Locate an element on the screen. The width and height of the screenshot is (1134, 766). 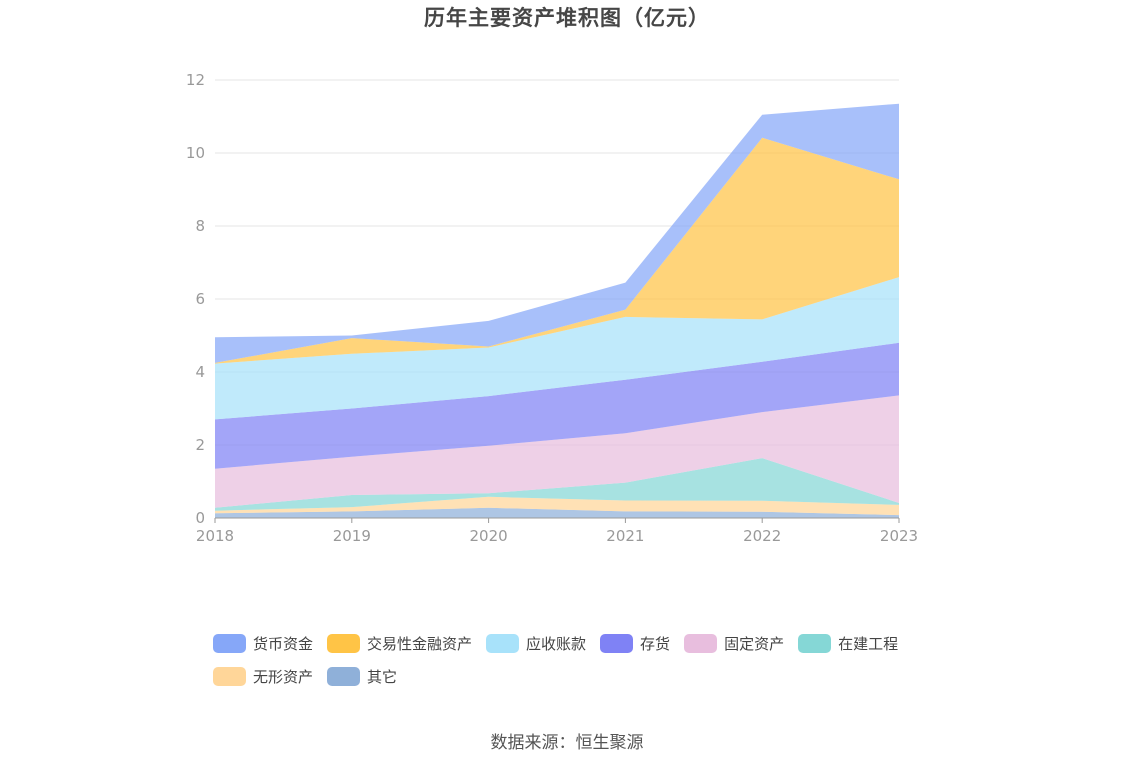
legend-swatch-receivables is located at coordinates (503, 643).